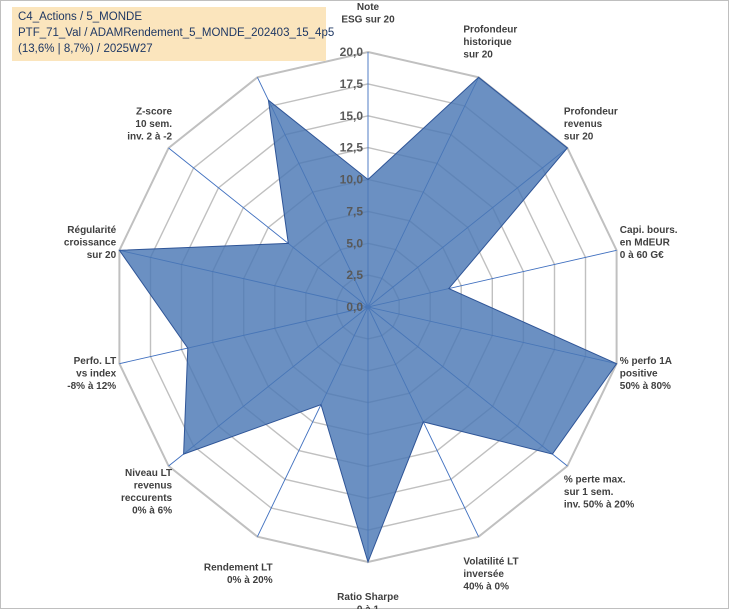 This screenshot has width=729, height=609. I want to click on category-label-3-1: en MdEUR, so click(645, 242).